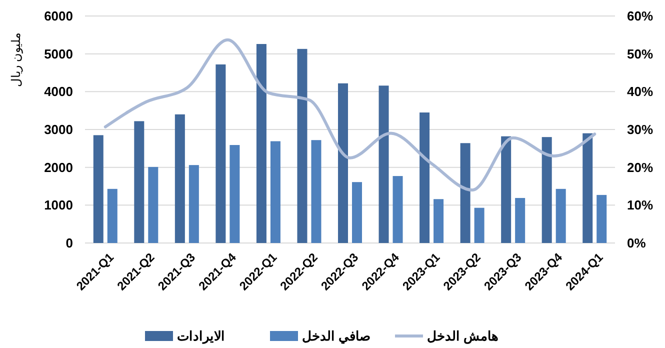 The image size is (665, 348). I want to click on y-tick-label: 1000, so click(58, 205).